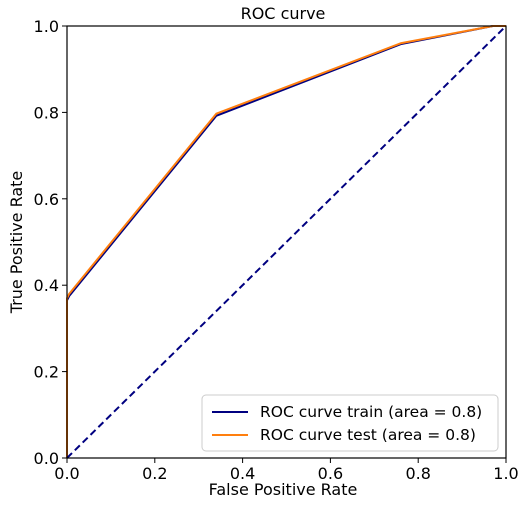  I want to click on x-tick-label: 0.0, so click(66, 473).